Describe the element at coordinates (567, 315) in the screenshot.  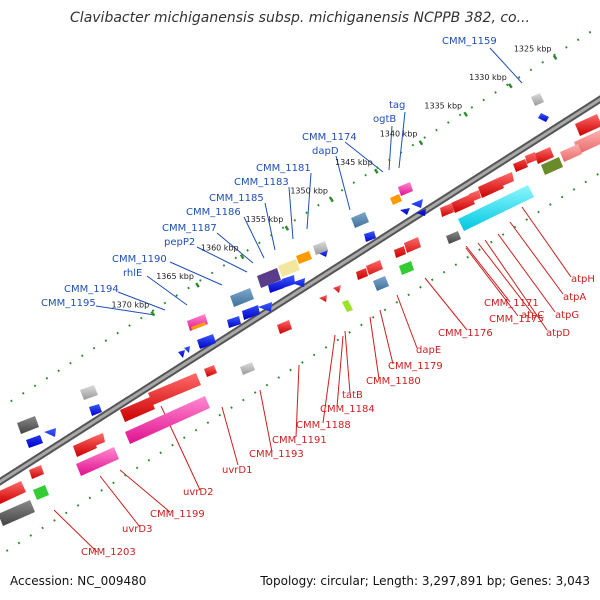
I see `reverse-gene-label: atpG` at that location.